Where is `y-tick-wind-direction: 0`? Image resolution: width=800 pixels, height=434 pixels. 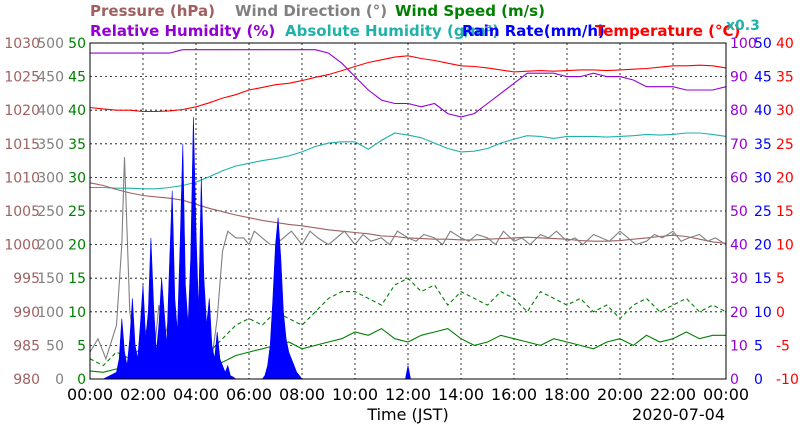 y-tick-wind-direction: 0 is located at coordinates (59, 380).